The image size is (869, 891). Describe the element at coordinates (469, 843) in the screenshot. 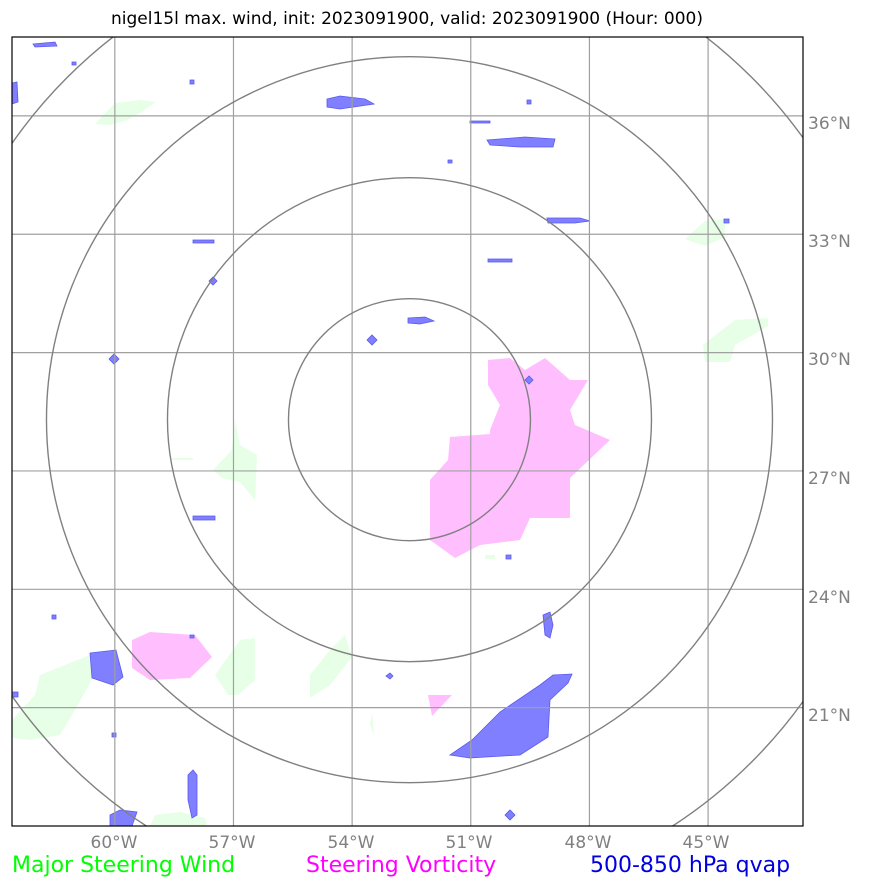

I see `lon-tick-label: 51°W` at that location.